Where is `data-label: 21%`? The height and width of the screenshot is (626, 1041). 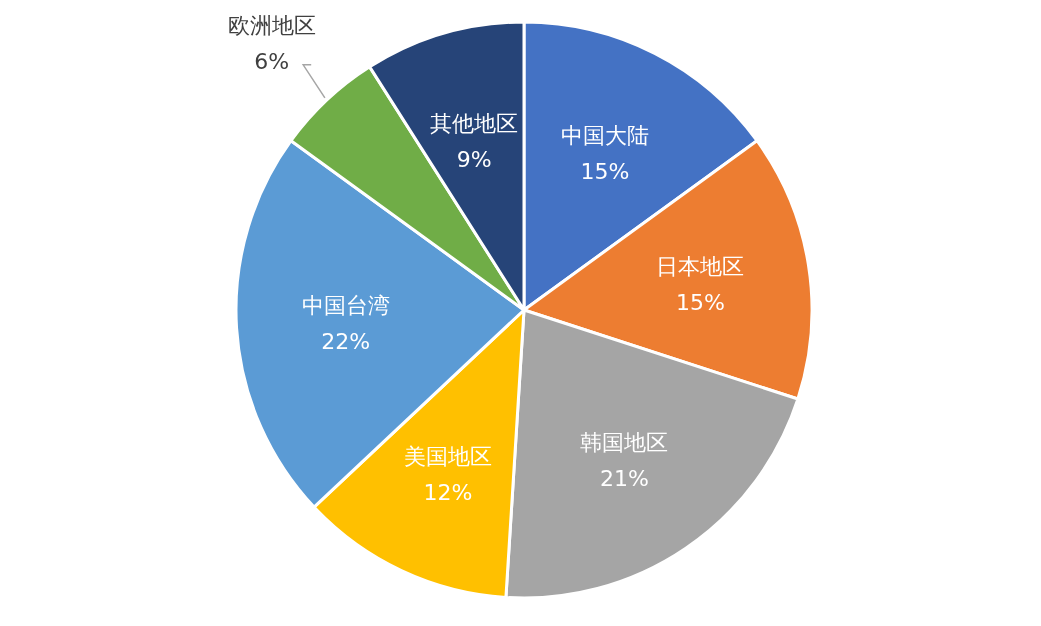 data-label: 21% is located at coordinates (624, 478).